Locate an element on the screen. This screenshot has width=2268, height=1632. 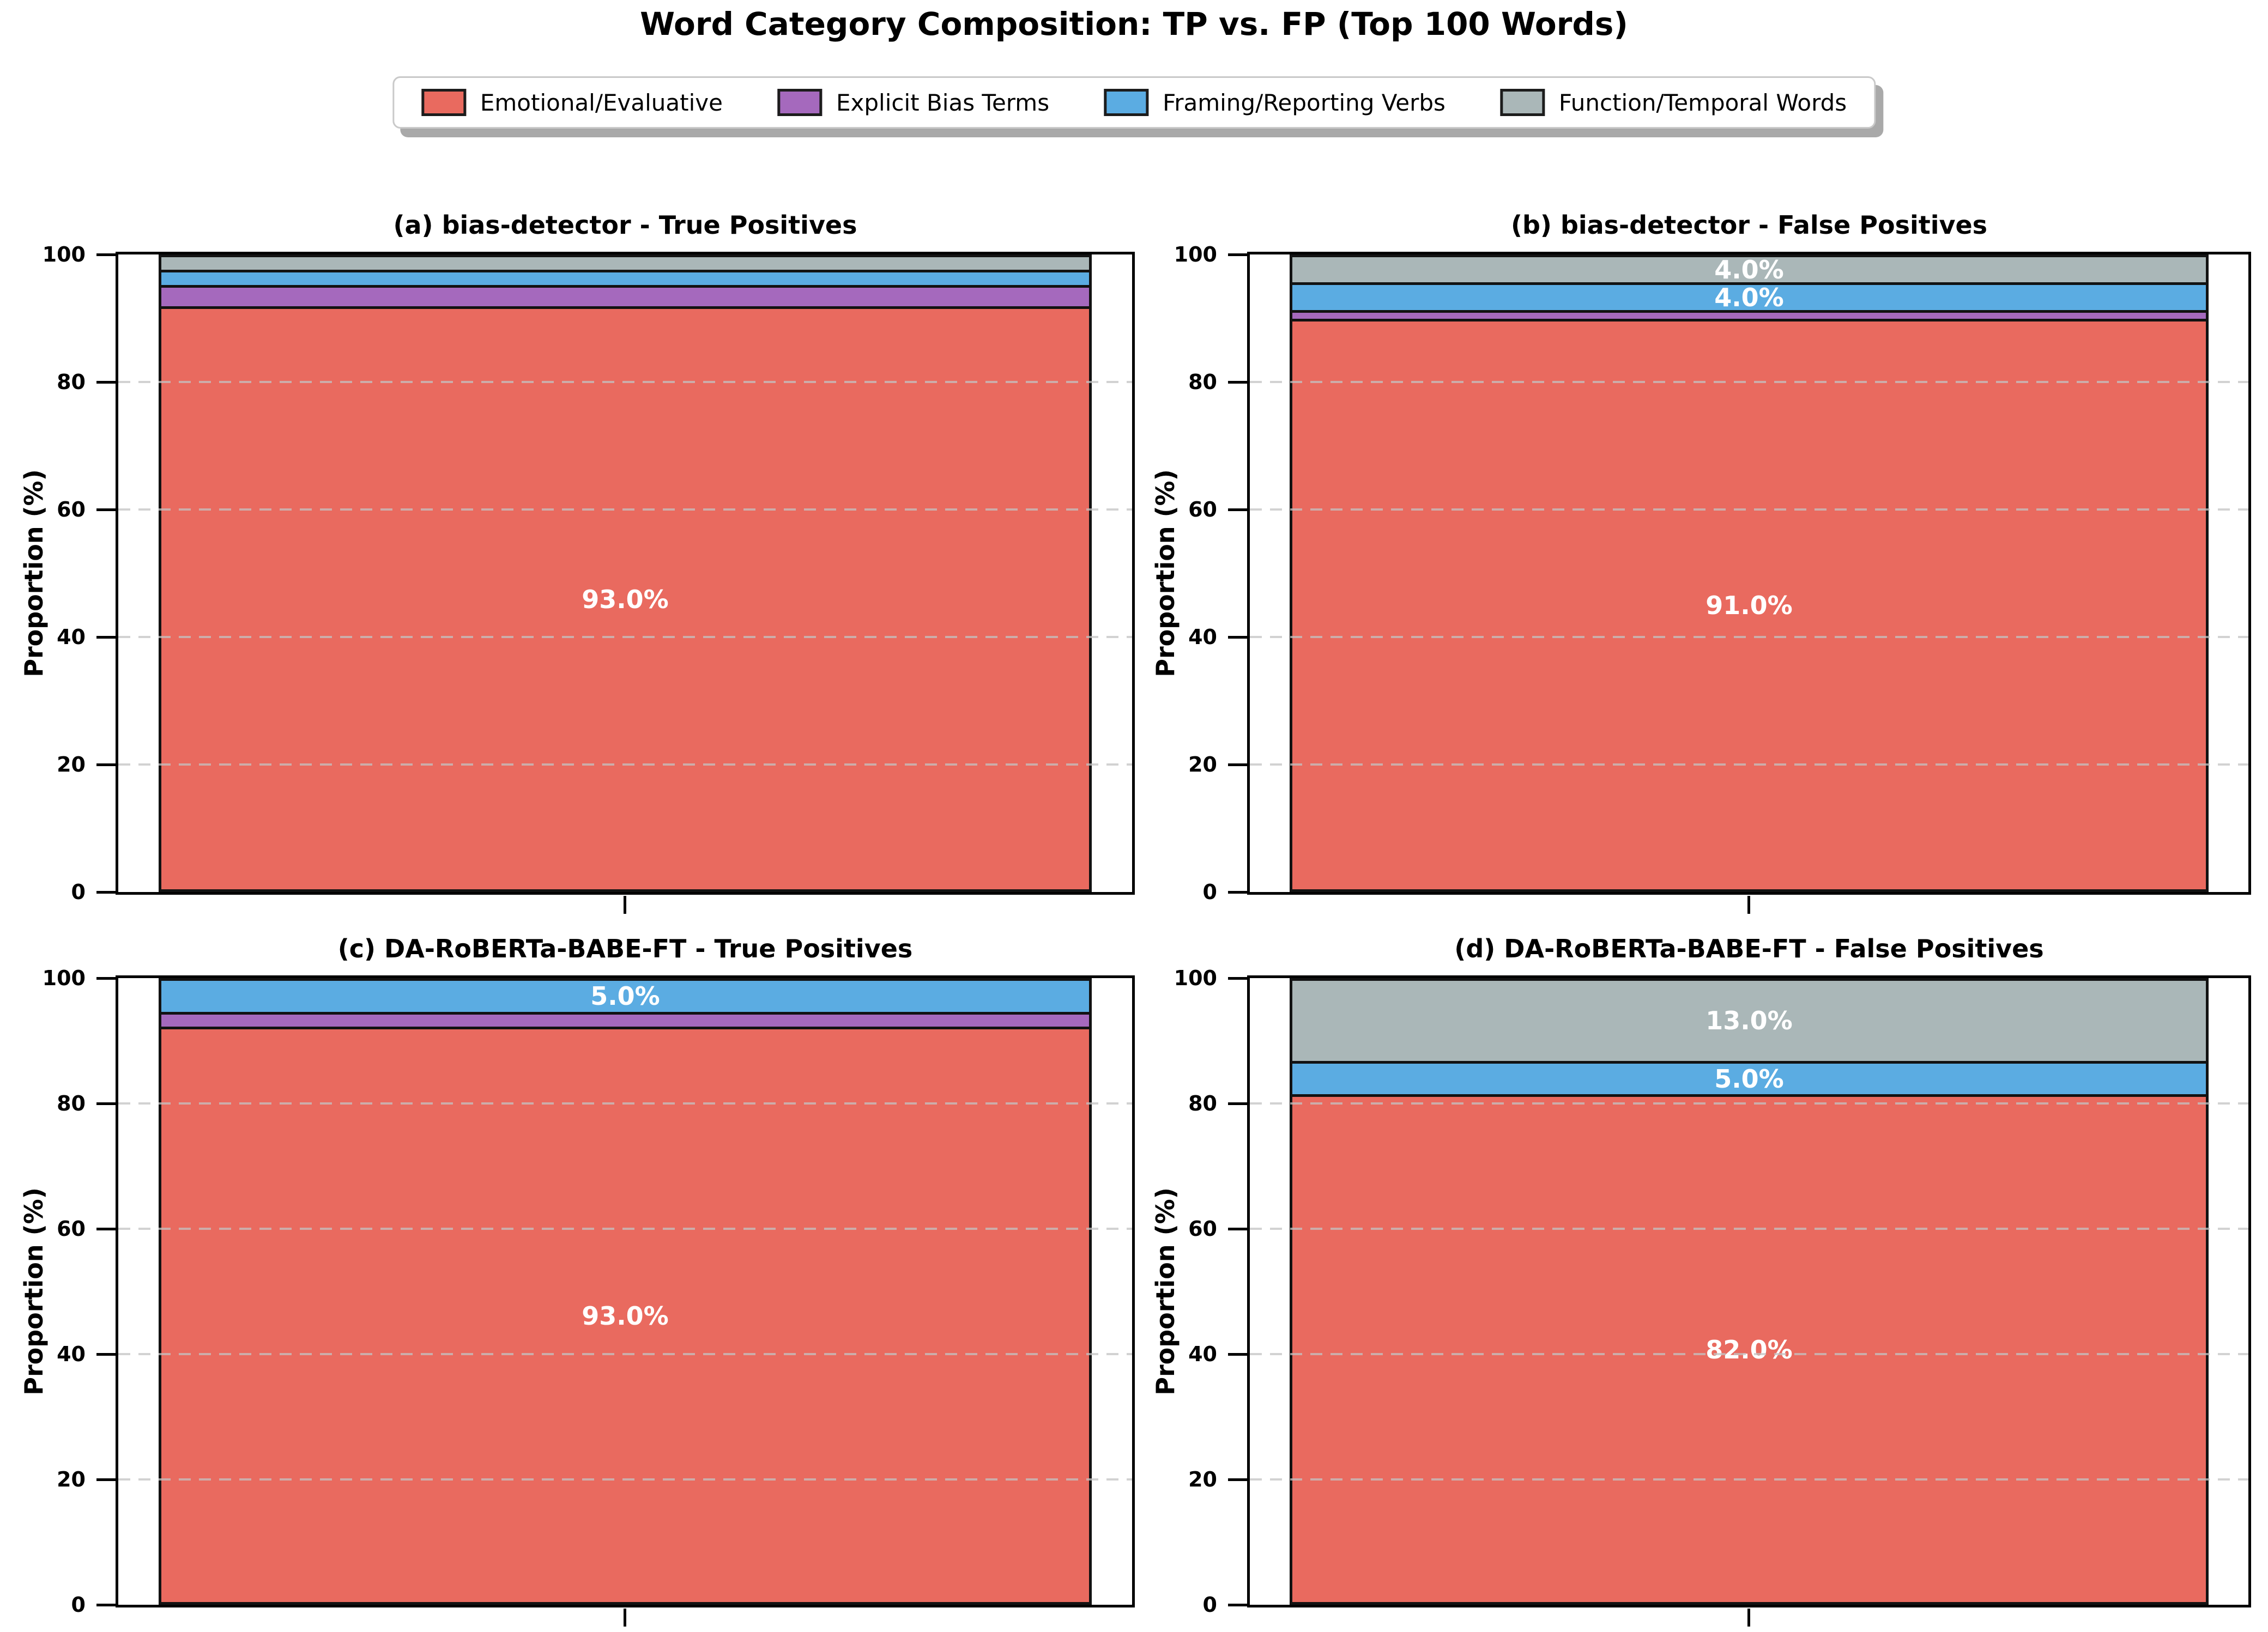
bar-segment-emotional-evaluative: 91.0% is located at coordinates (1749, 604).